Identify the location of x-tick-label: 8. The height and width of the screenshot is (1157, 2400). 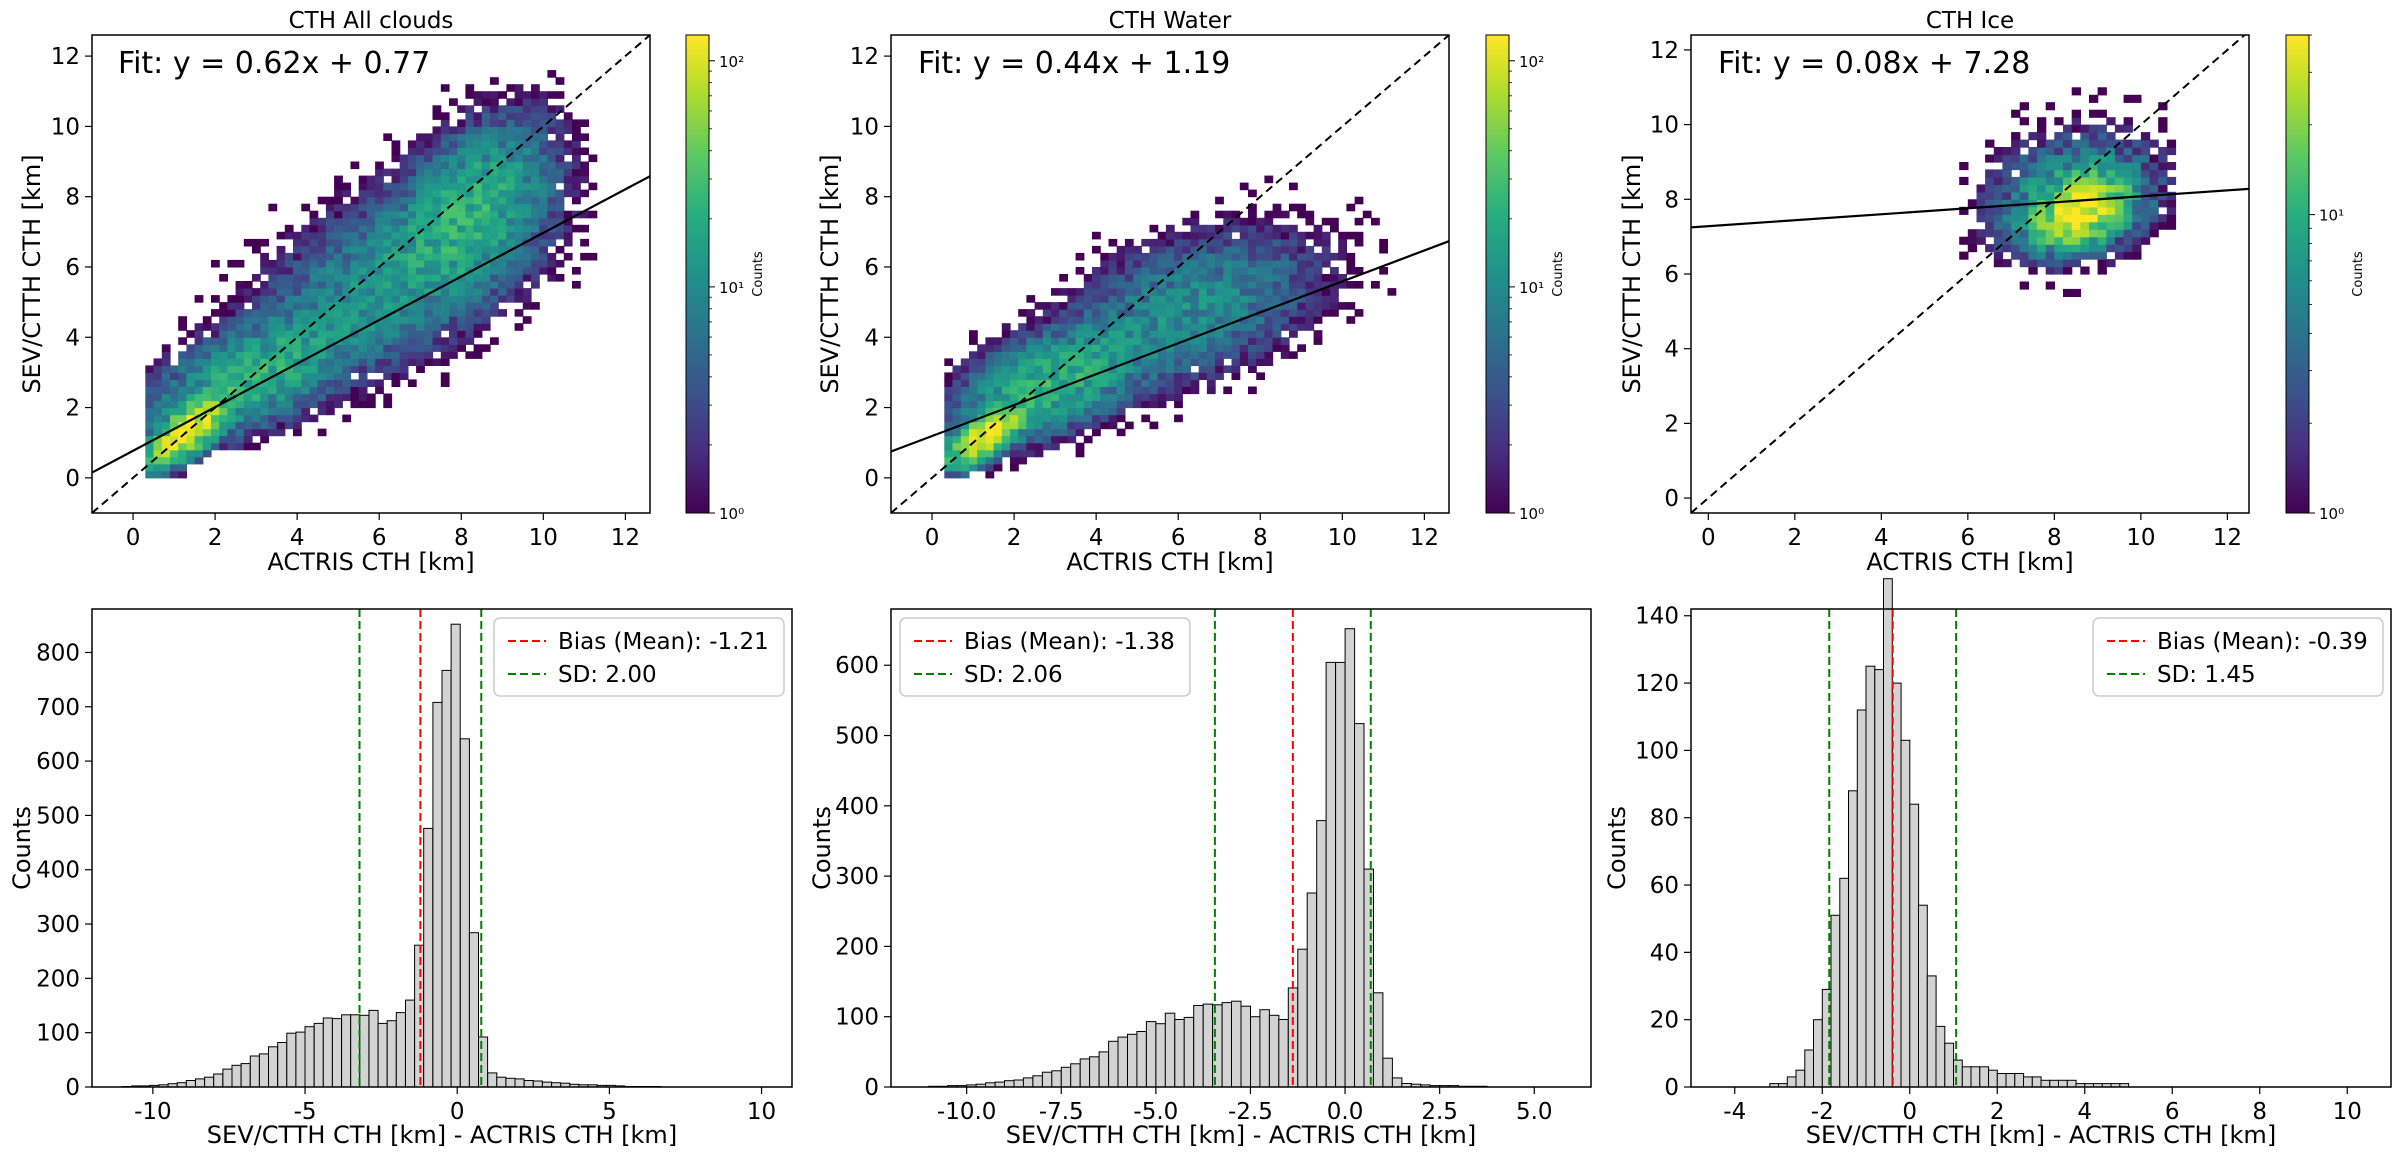
(2259, 1112).